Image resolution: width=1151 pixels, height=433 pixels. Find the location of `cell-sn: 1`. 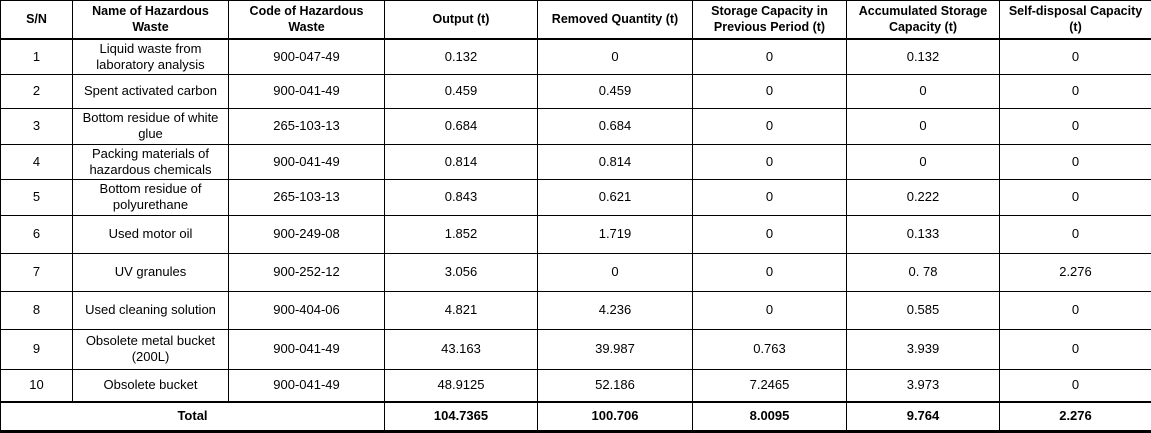

cell-sn: 1 is located at coordinates (37, 57).